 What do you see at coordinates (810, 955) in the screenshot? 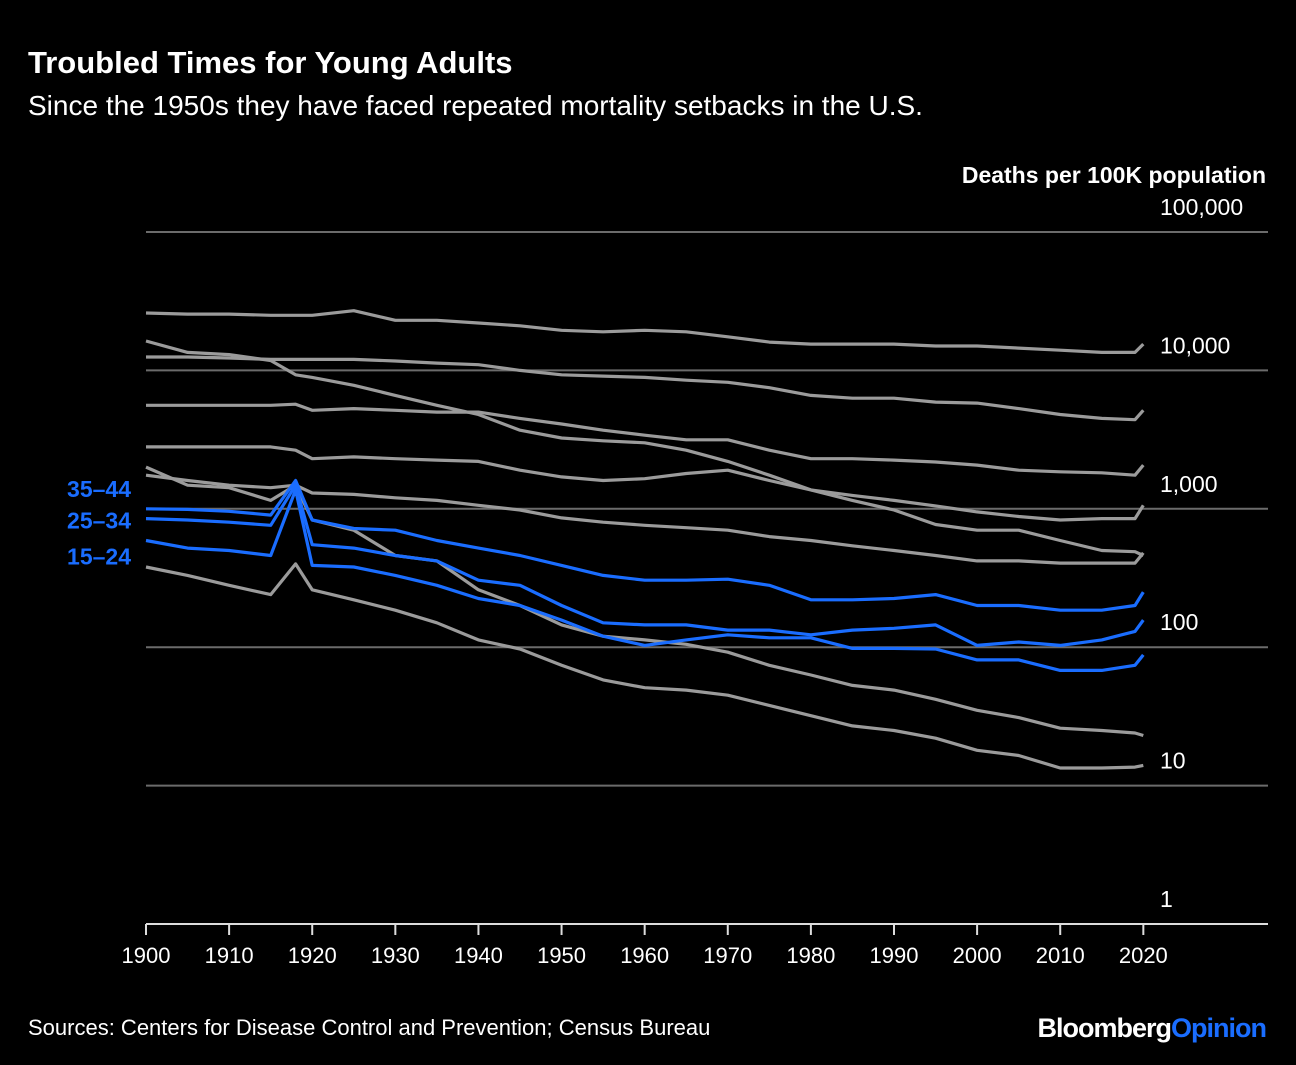
I see `x-tick-label: 1980` at bounding box center [810, 955].